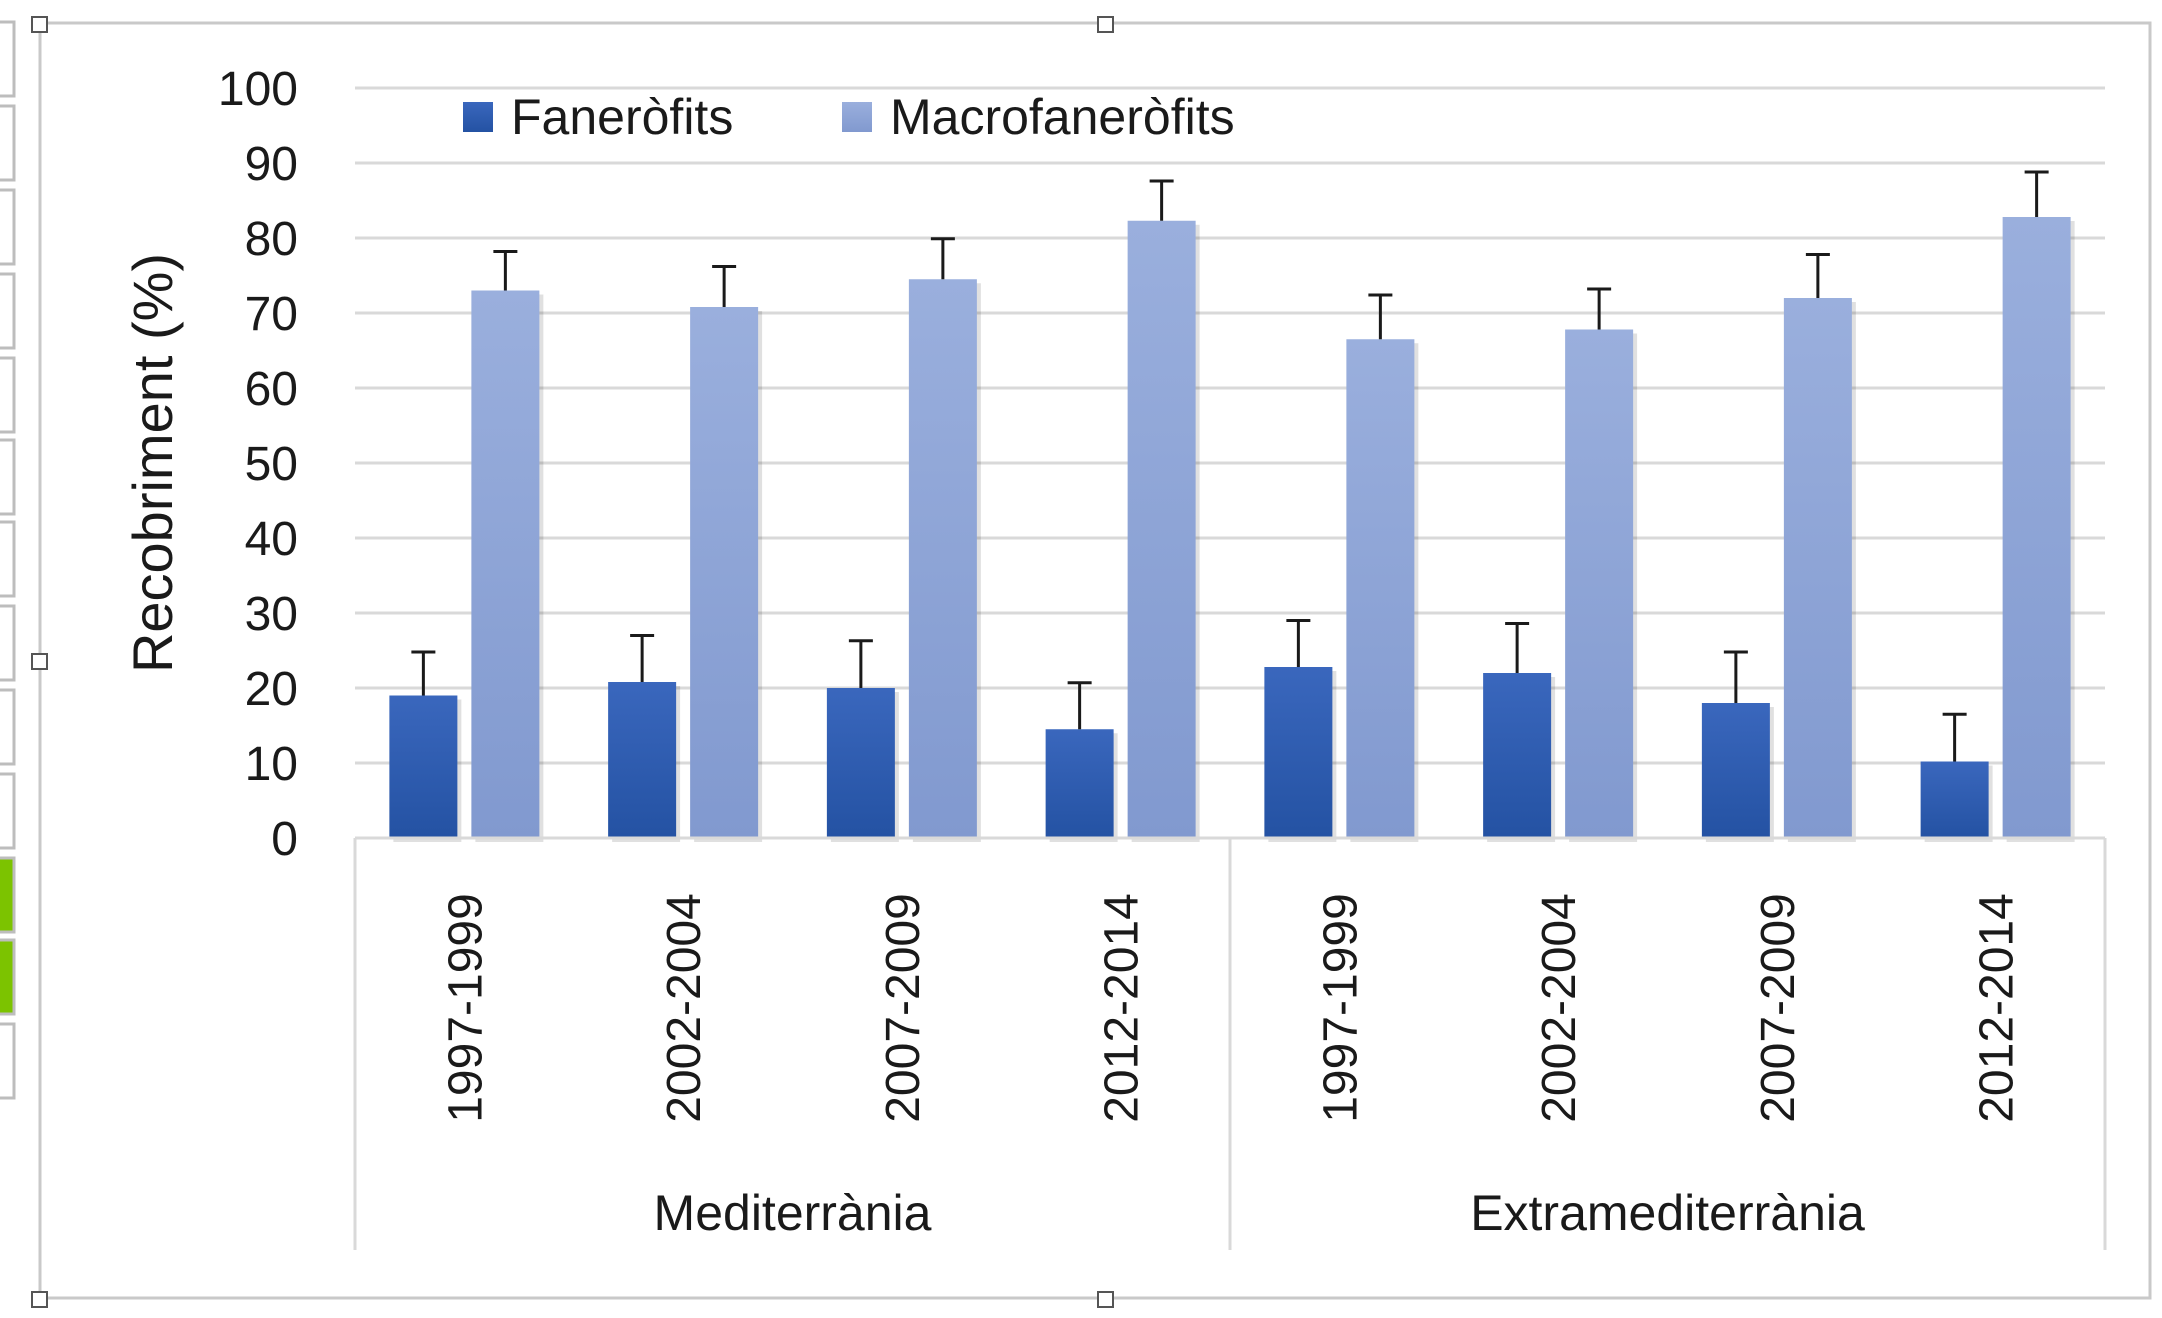  I want to click on resize-handle-bottom-left, so click(39, 1299).